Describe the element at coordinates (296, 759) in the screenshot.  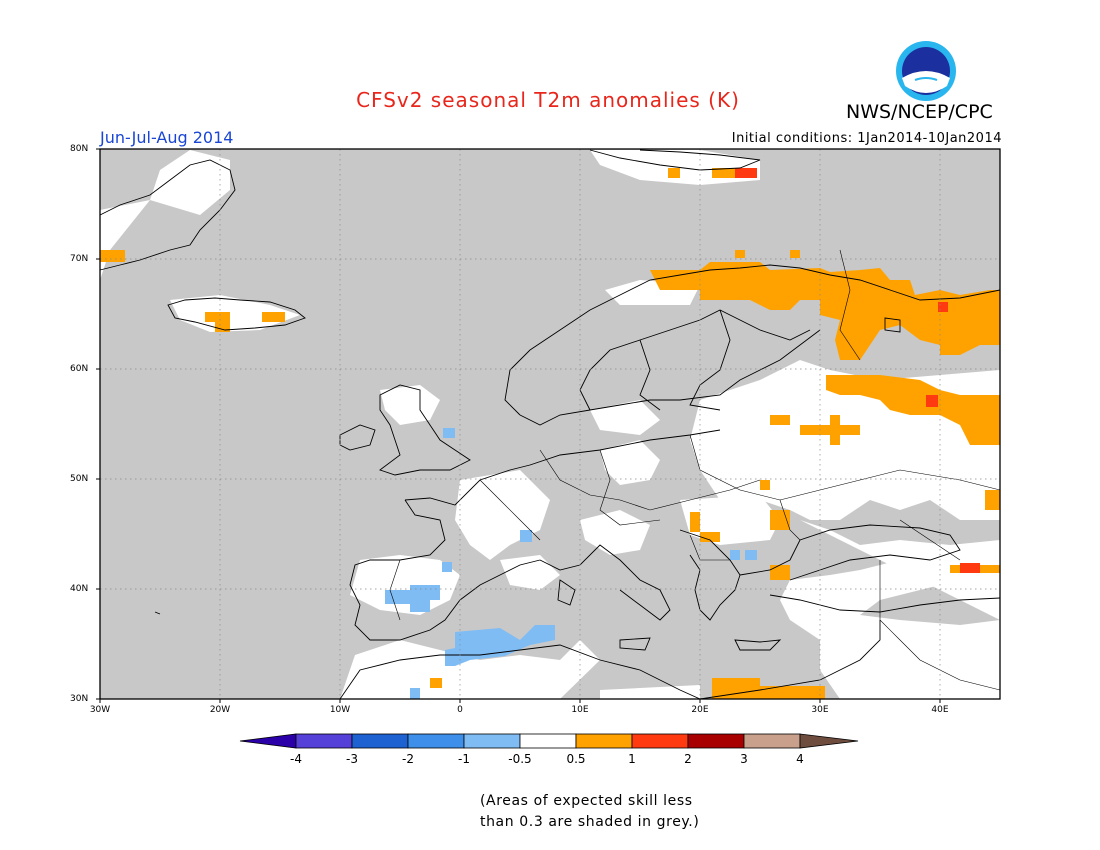
I see `colorbar-label: -4` at that location.